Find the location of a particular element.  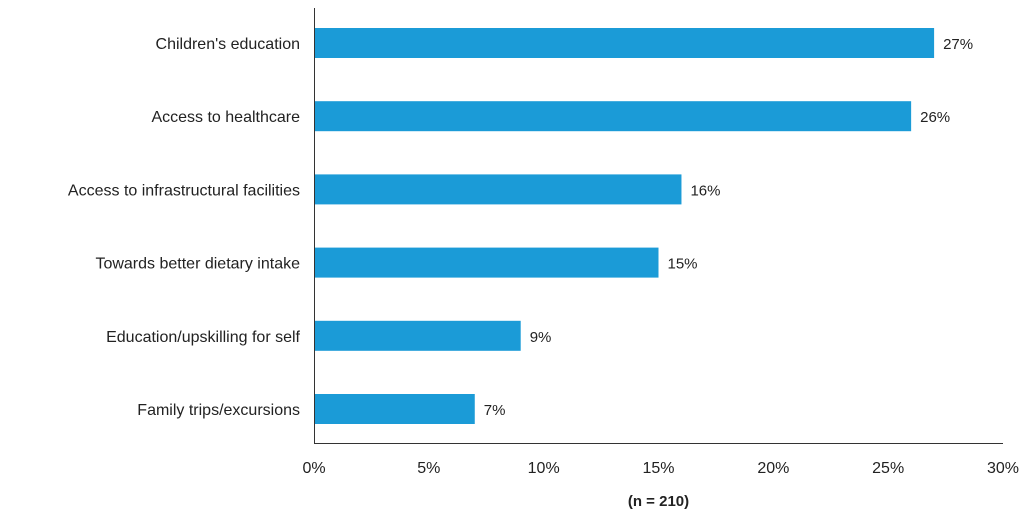

data-label: 26% is located at coordinates (935, 117).